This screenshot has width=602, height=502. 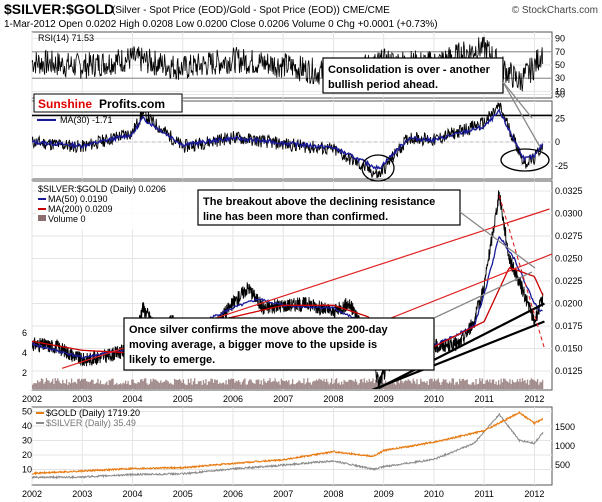 What do you see at coordinates (333, 399) in the screenshot?
I see `x-tick-label: 2008` at bounding box center [333, 399].